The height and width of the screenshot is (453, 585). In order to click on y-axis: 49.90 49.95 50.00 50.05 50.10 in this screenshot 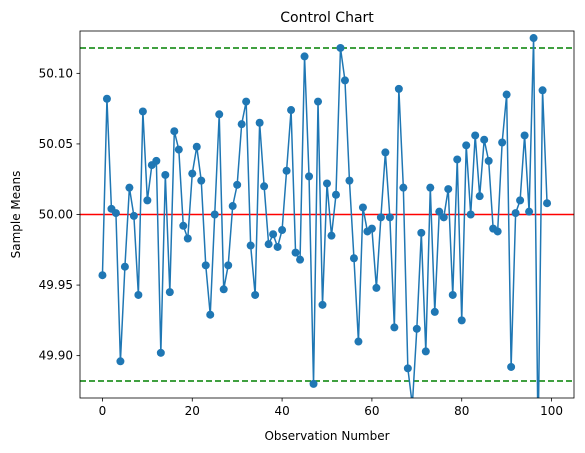, I will do `click(59, 214)`.